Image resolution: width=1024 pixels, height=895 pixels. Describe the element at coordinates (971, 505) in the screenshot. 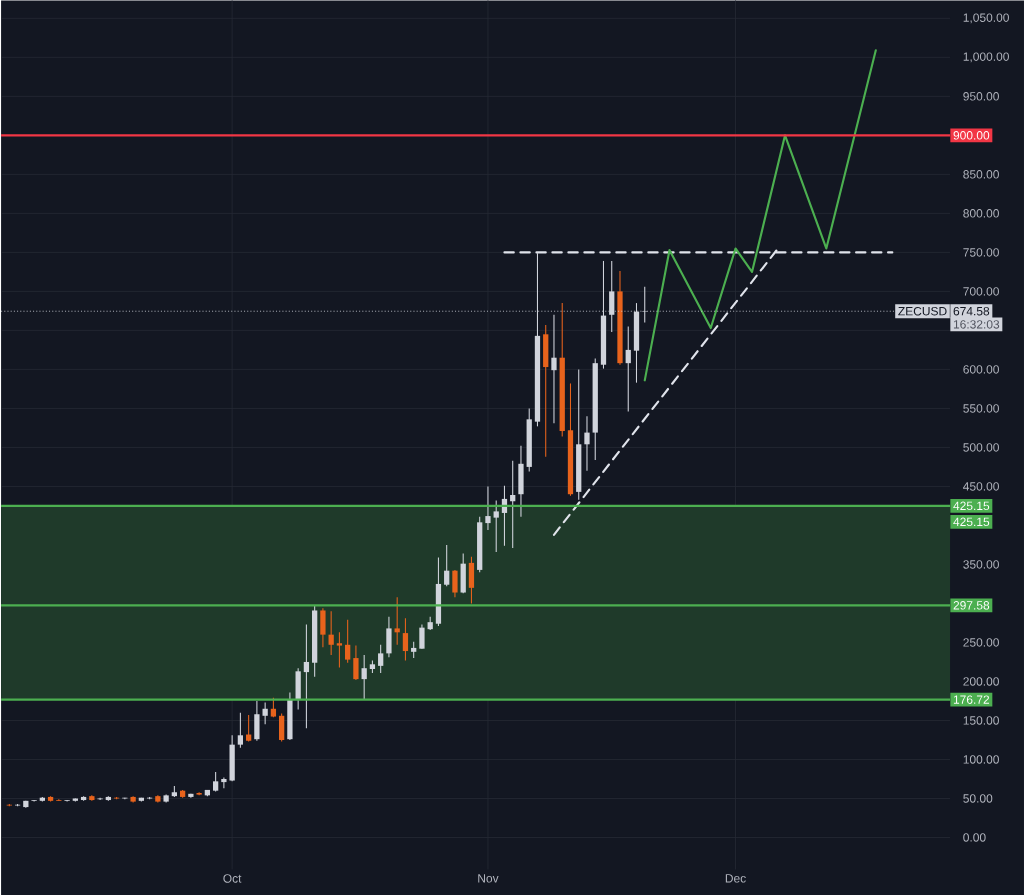

I see `ref-line-label: 425.15` at that location.